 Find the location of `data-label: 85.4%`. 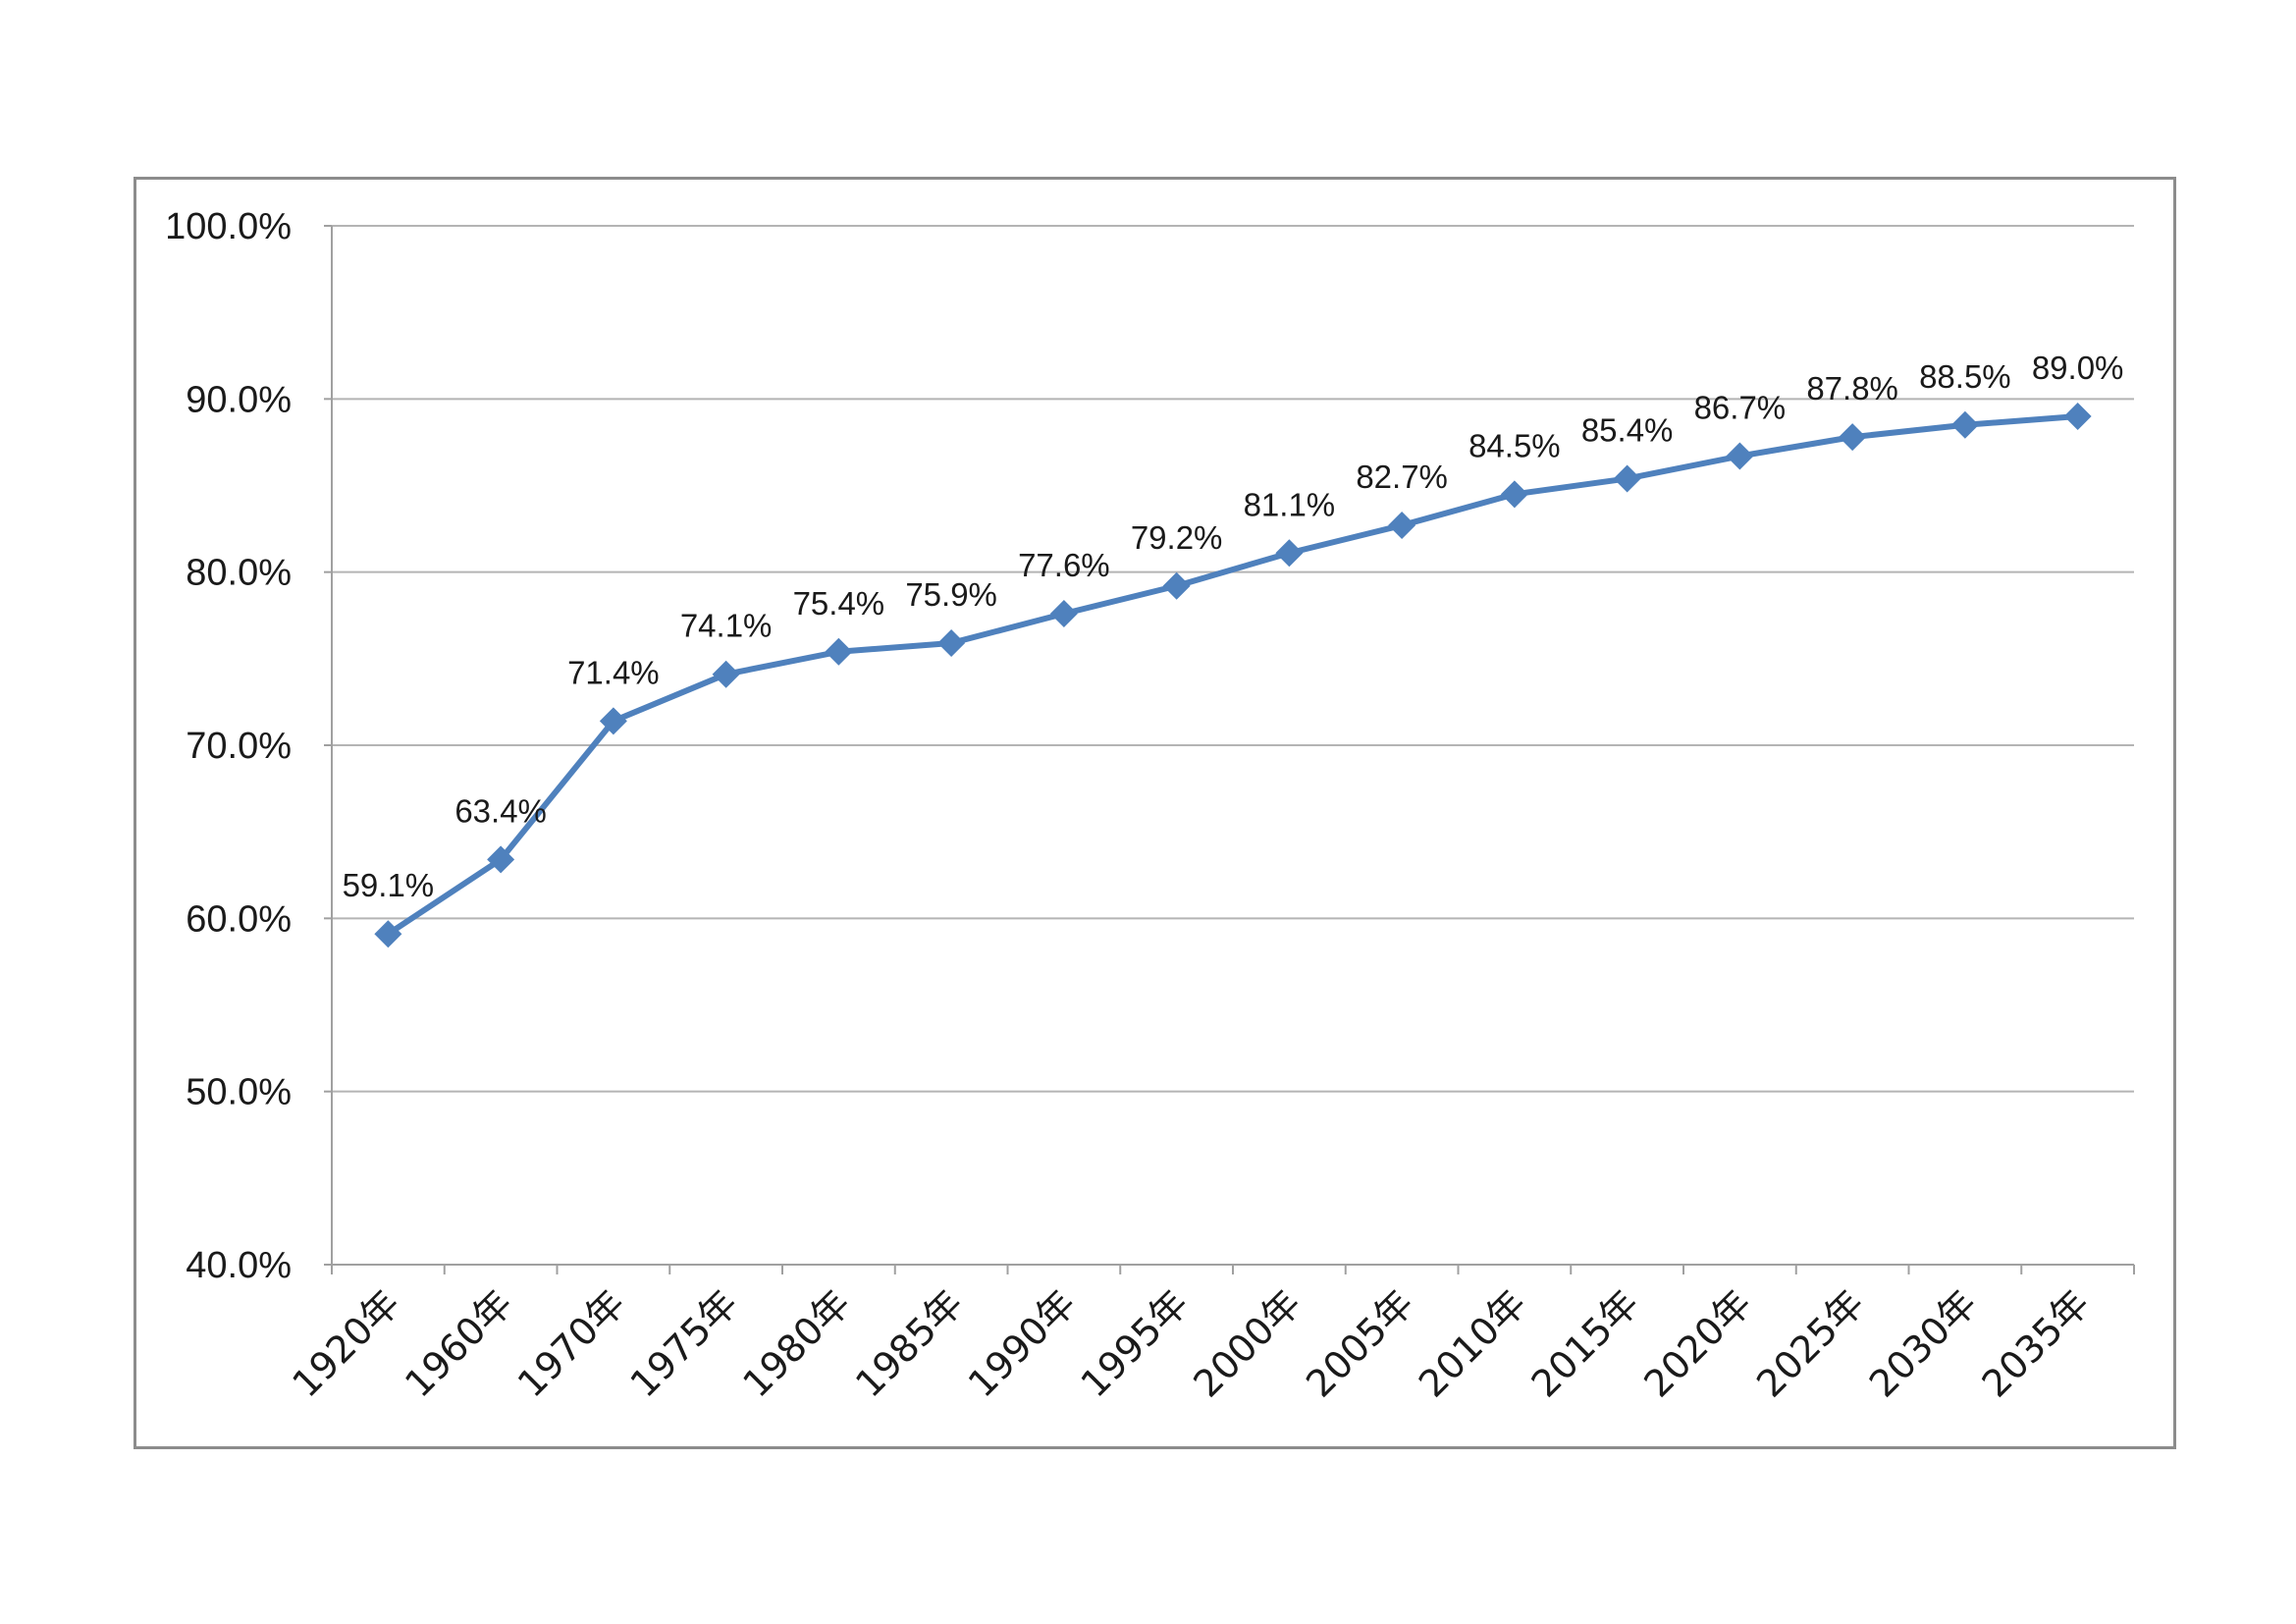

data-label: 85.4% is located at coordinates (1627, 429).